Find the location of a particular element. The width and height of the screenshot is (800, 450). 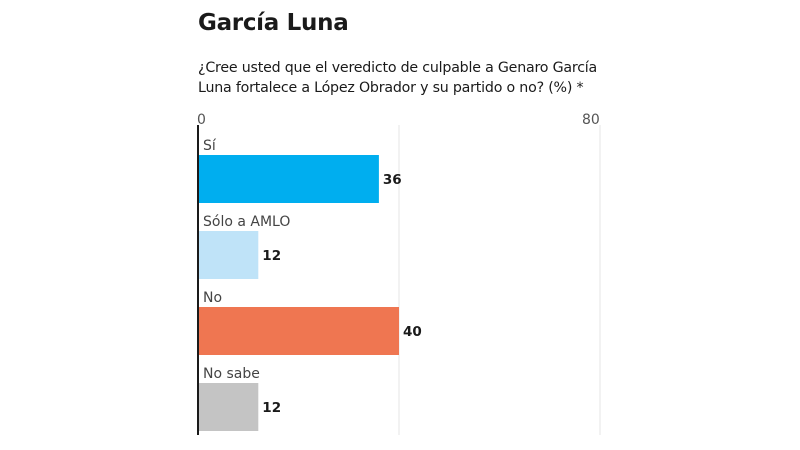

category-label: No sabe is located at coordinates (231, 374).